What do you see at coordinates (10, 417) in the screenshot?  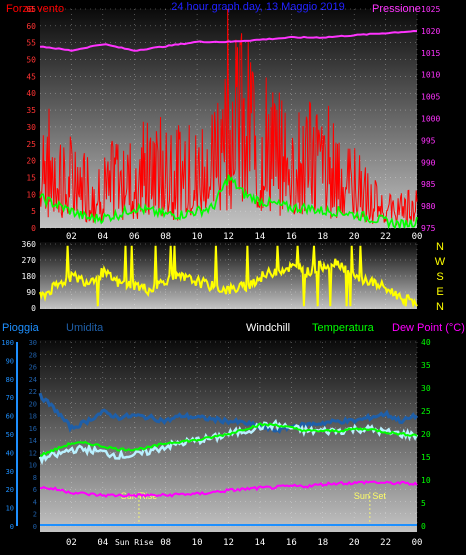 I see `panel3-humidity-tick: 60` at bounding box center [10, 417].